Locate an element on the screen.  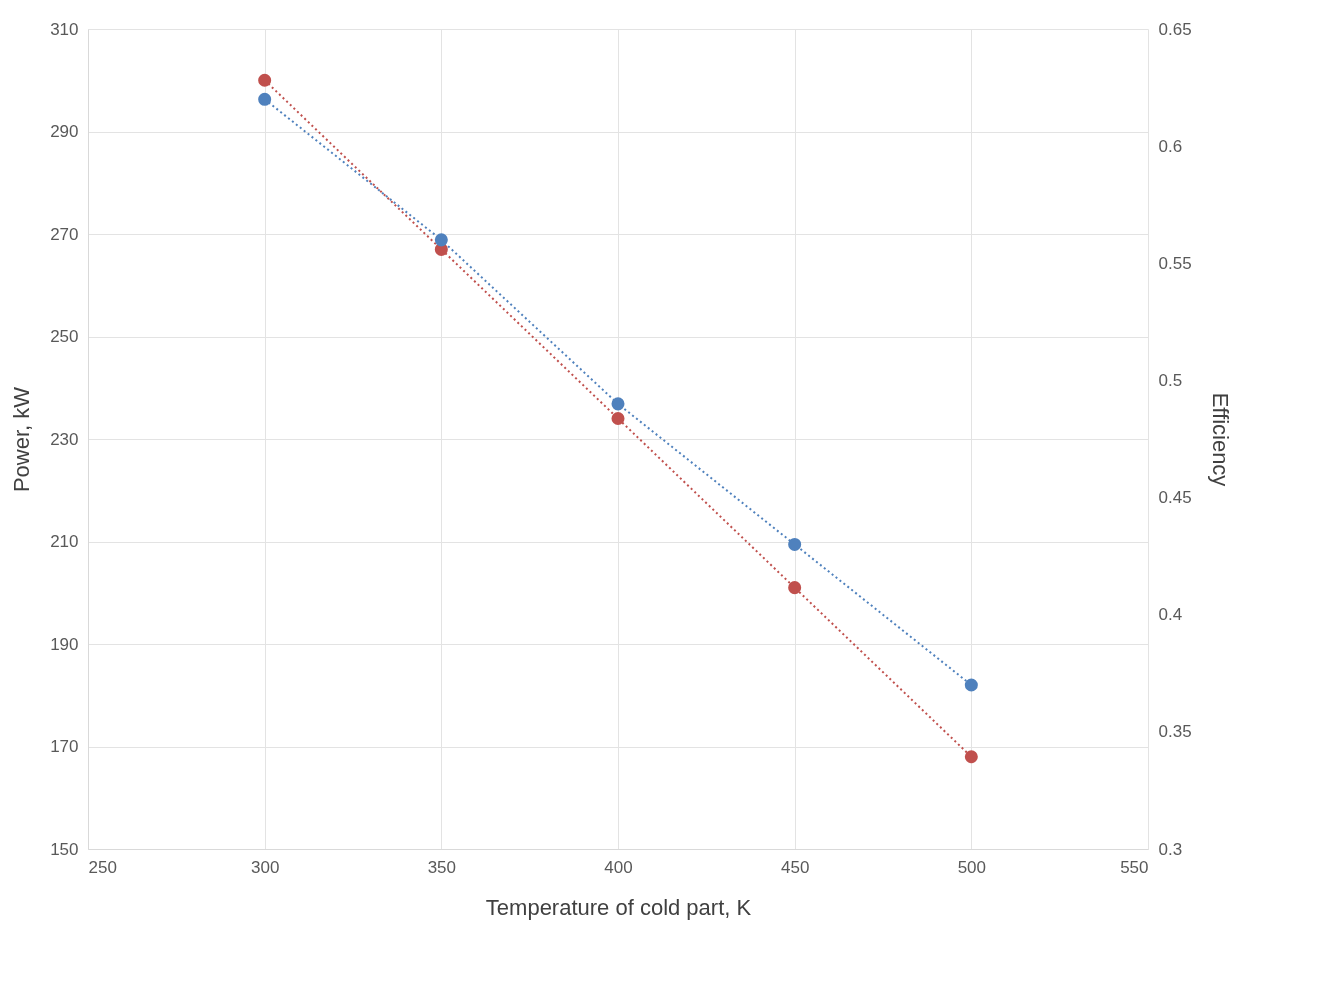
y-tick-label: 230 is located at coordinates (64, 439).